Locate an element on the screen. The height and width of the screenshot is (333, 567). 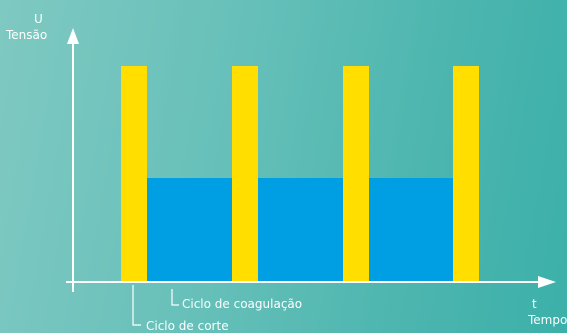
y-axis-symbol: U is located at coordinates (38, 19).